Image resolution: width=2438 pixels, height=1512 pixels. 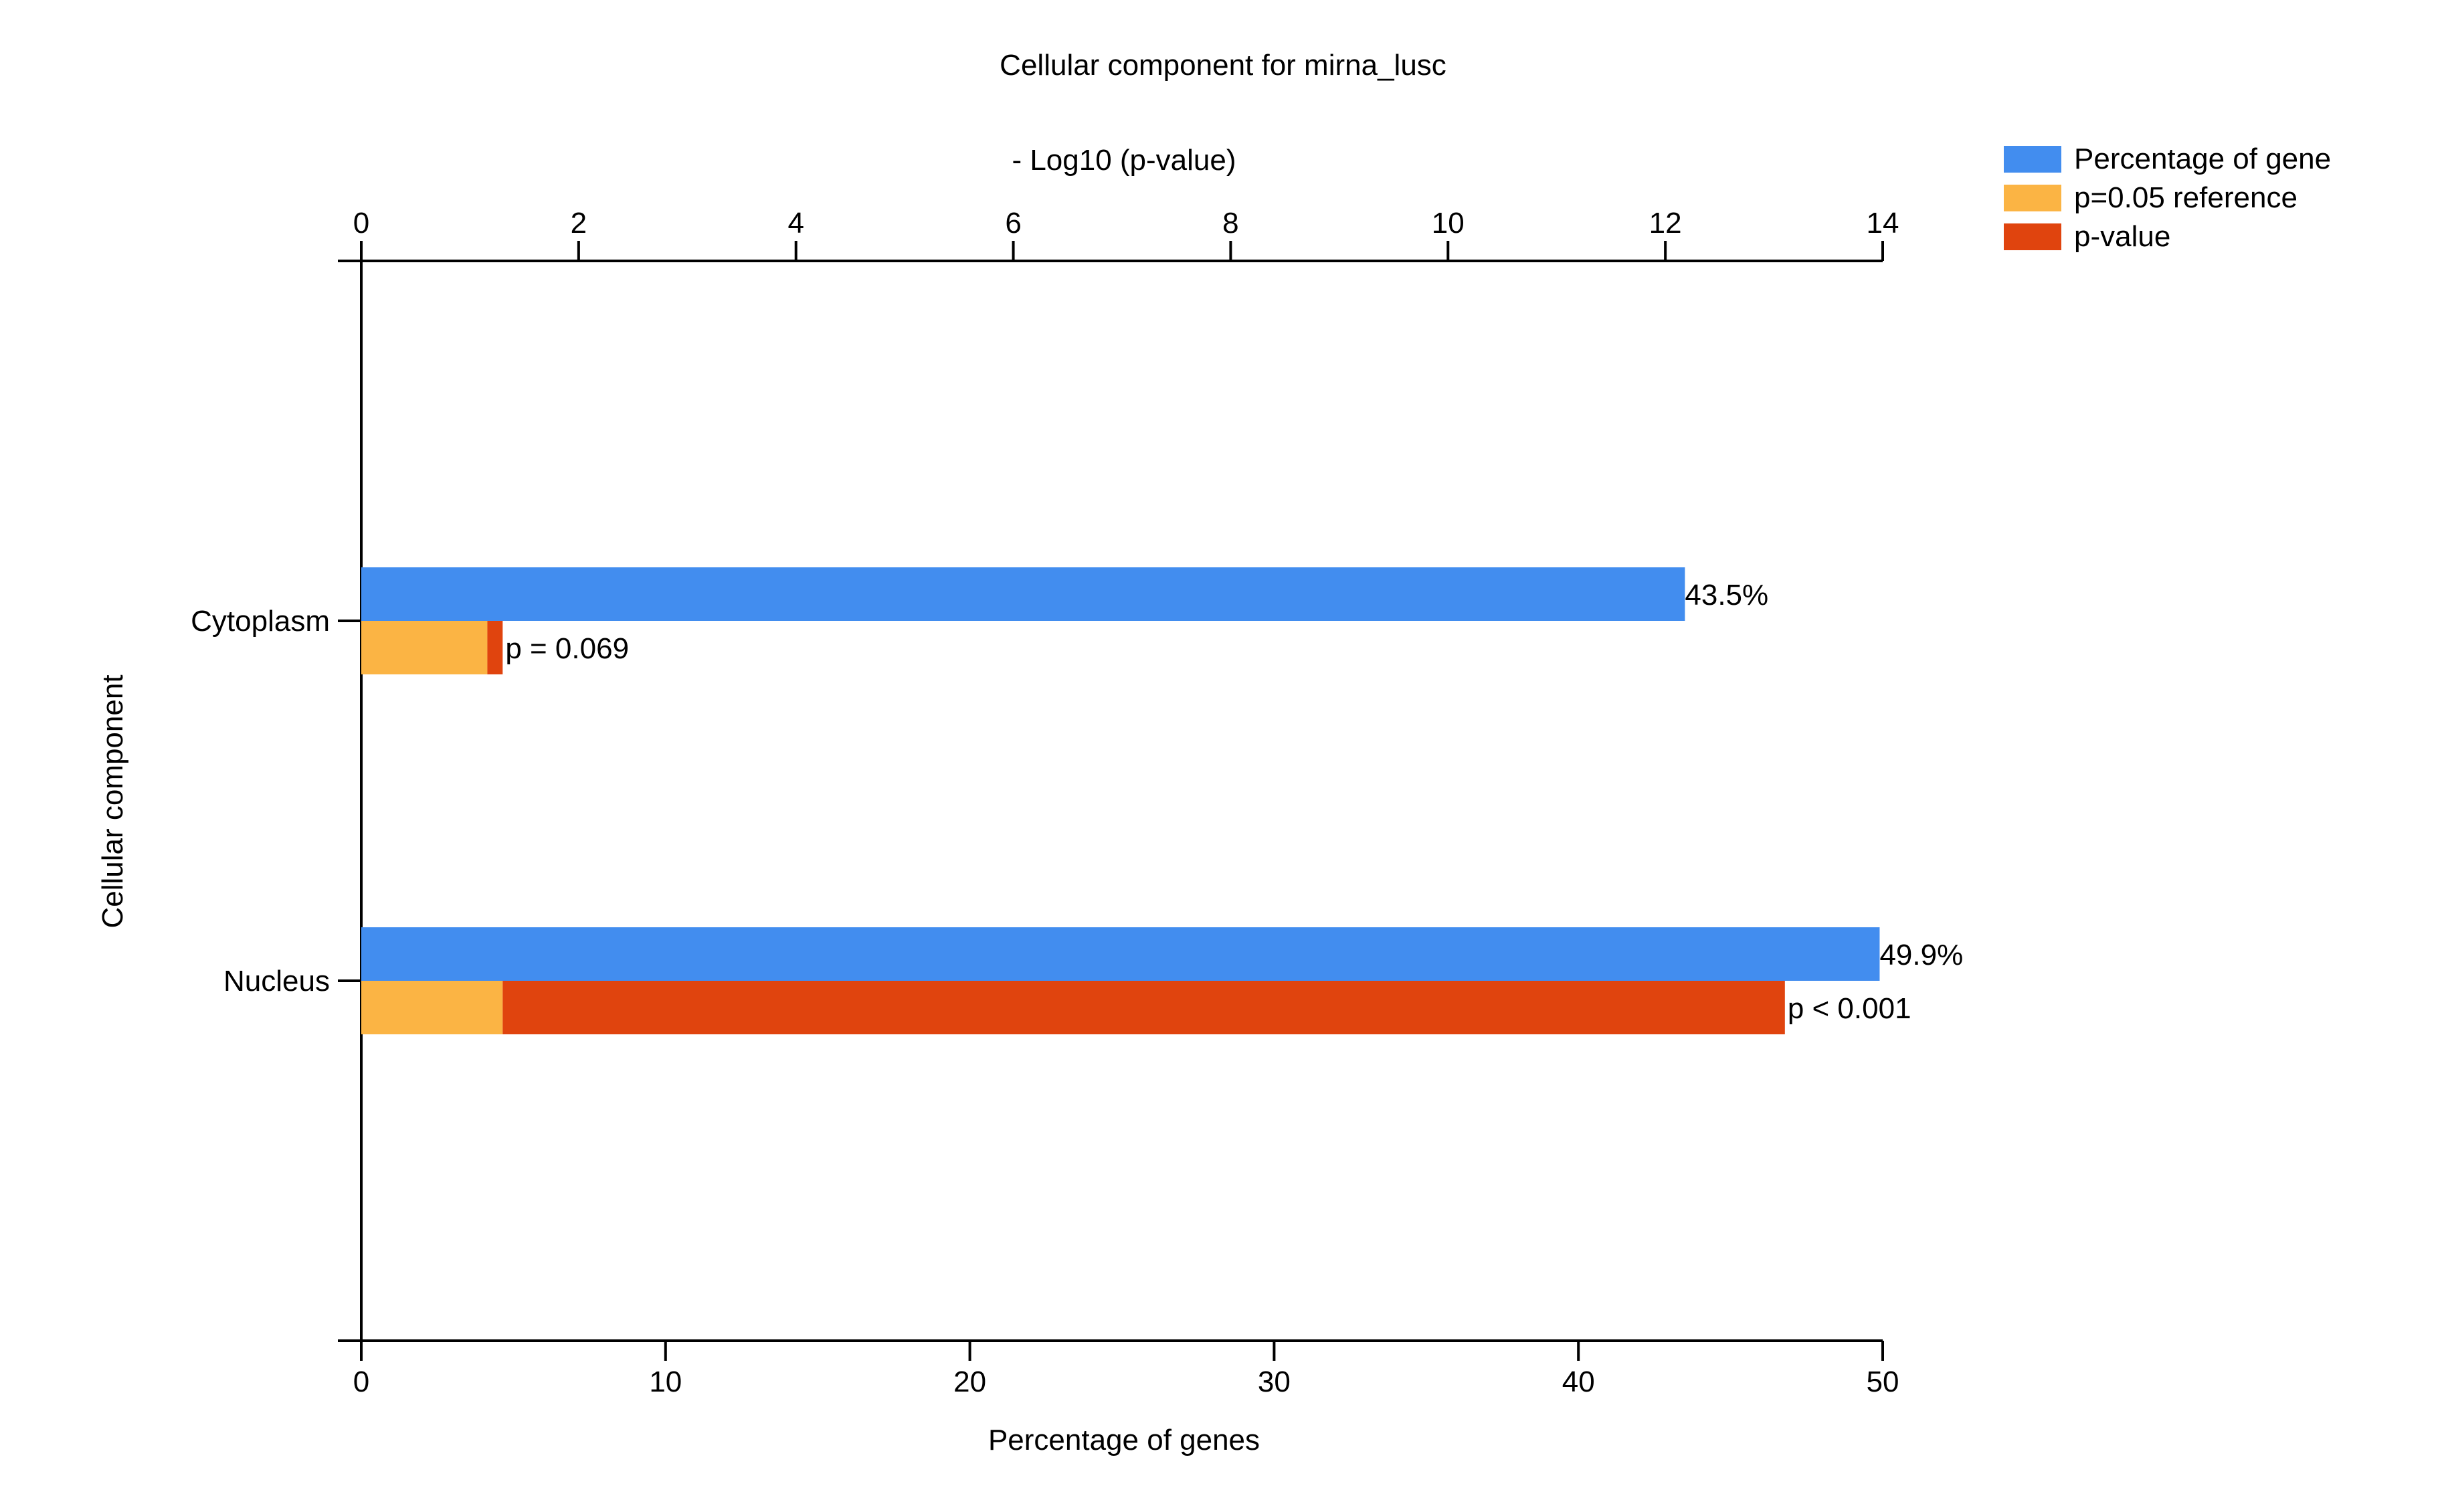 What do you see at coordinates (796, 223) in the screenshot?
I see `top-tick-label: 4` at bounding box center [796, 223].